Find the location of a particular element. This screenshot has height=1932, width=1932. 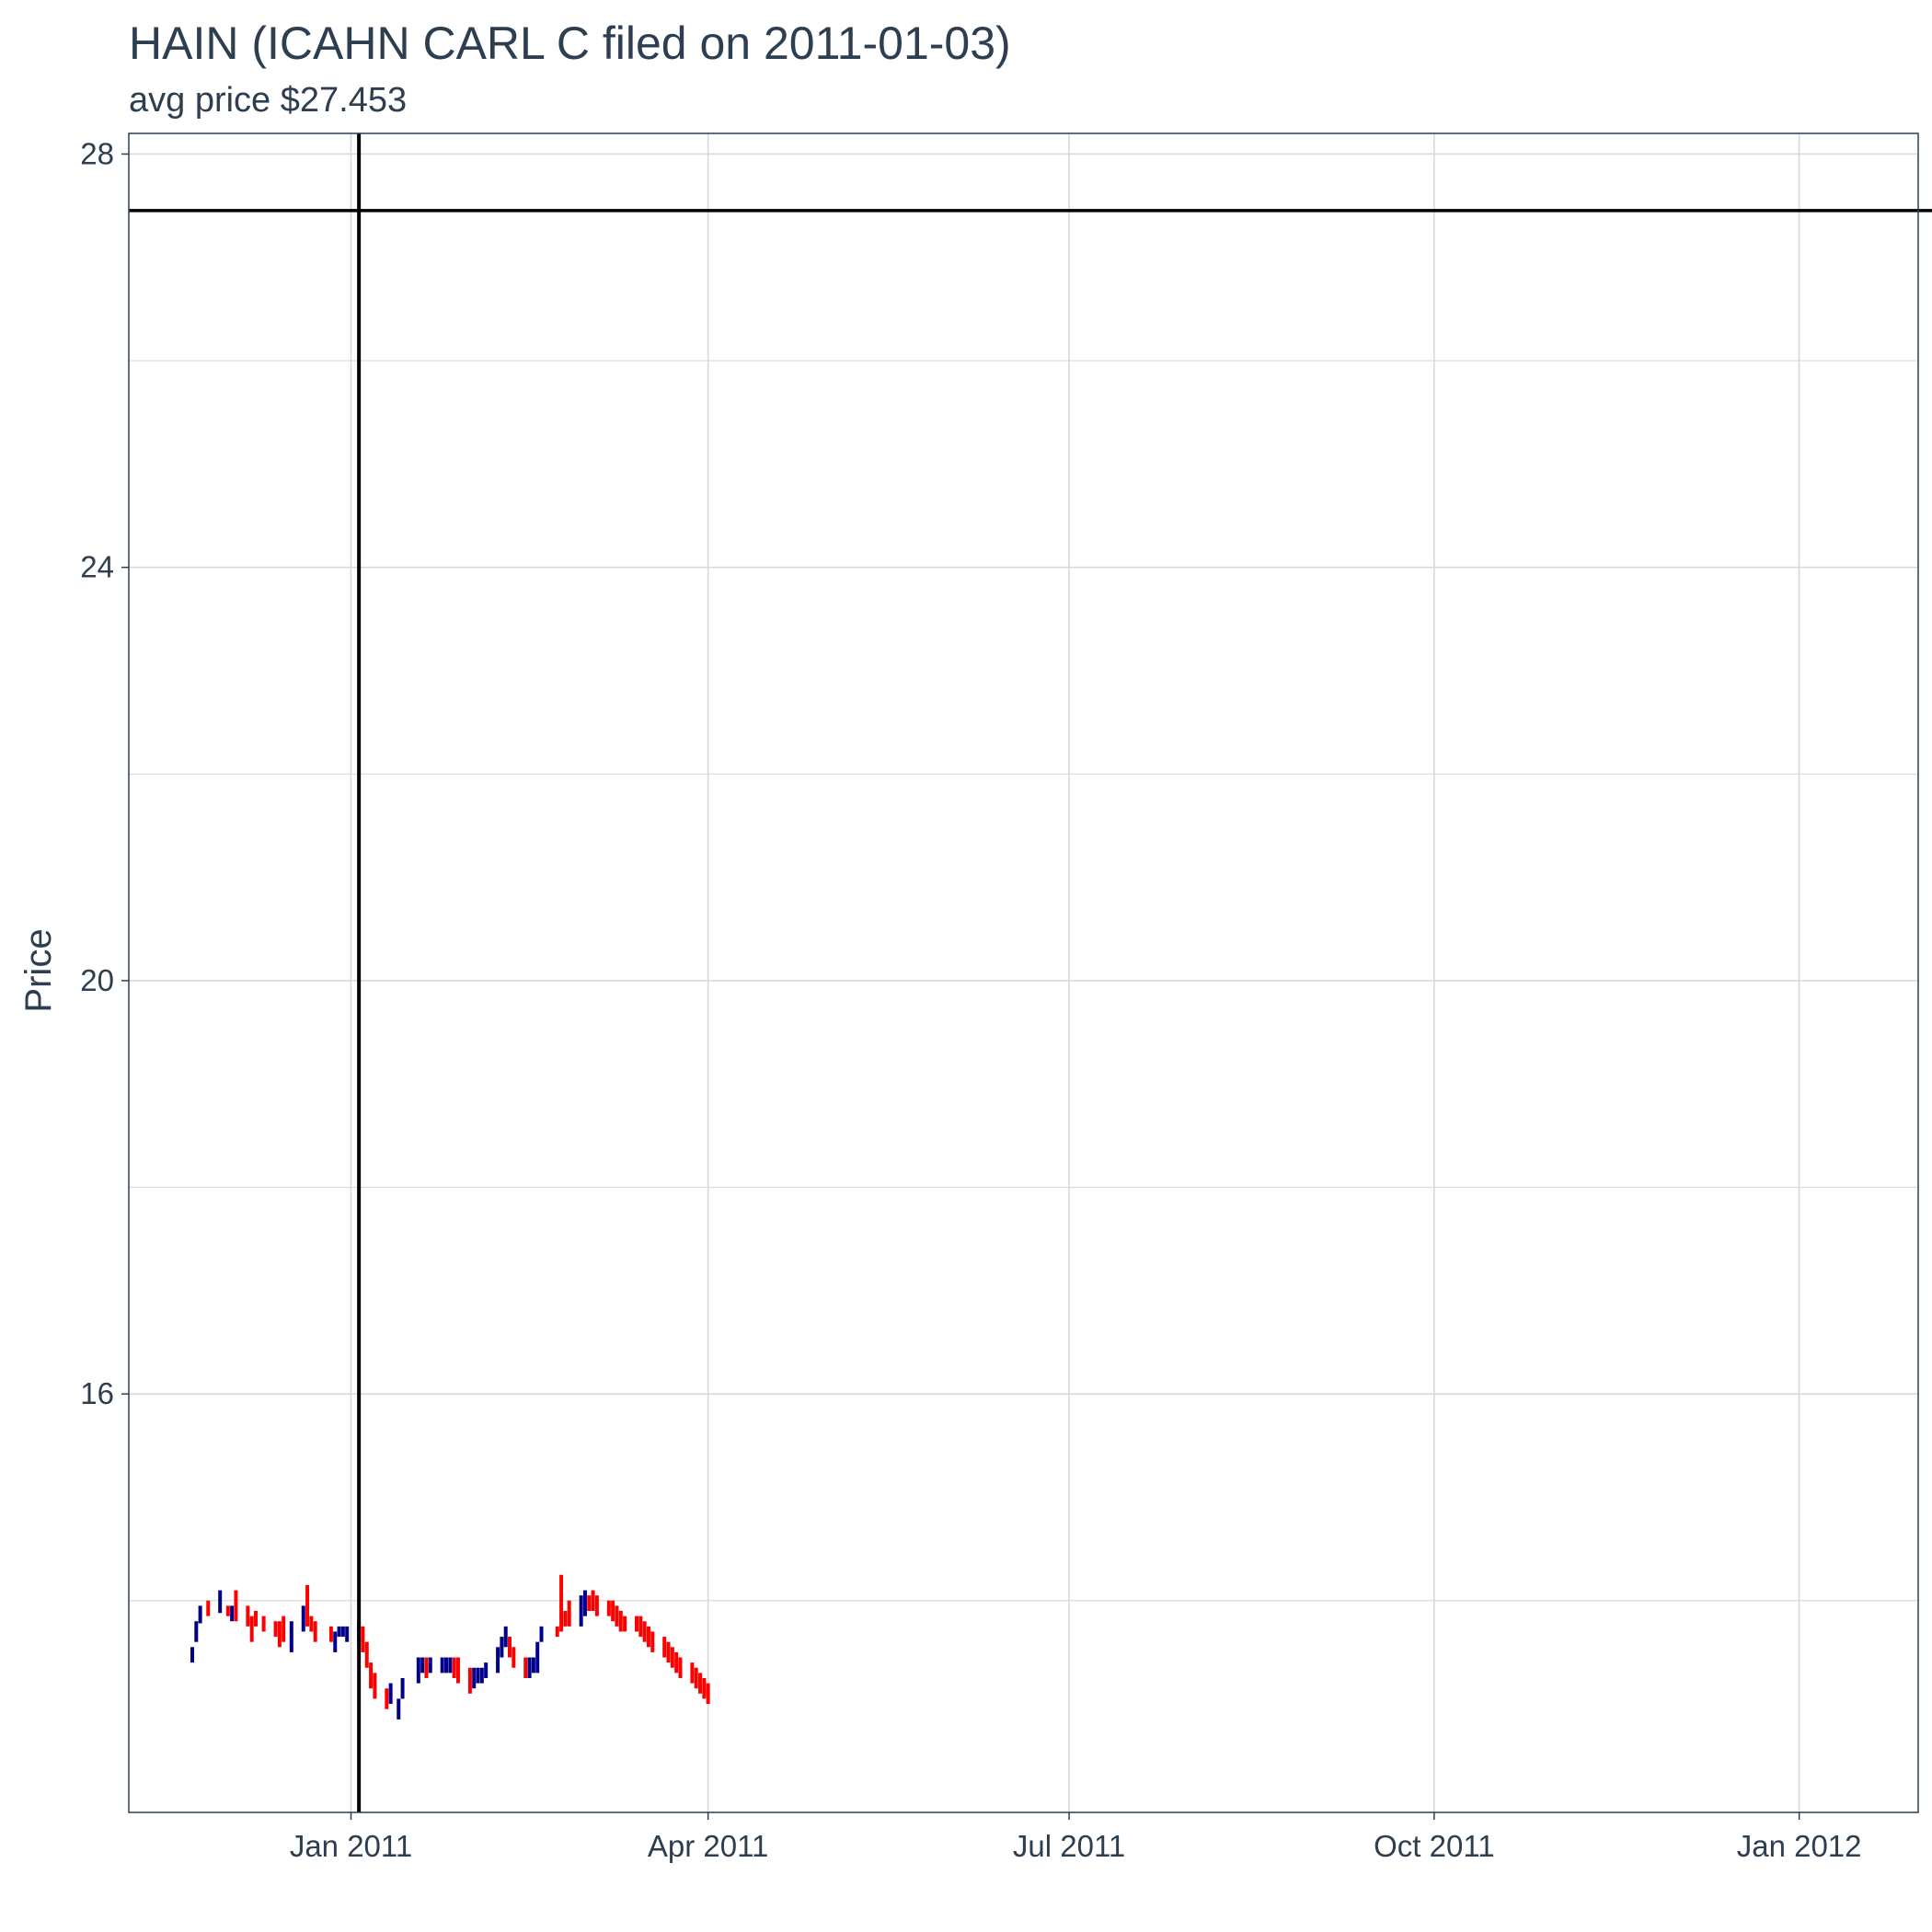

x-tick-label: Jan 2012 is located at coordinates (1799, 1846).